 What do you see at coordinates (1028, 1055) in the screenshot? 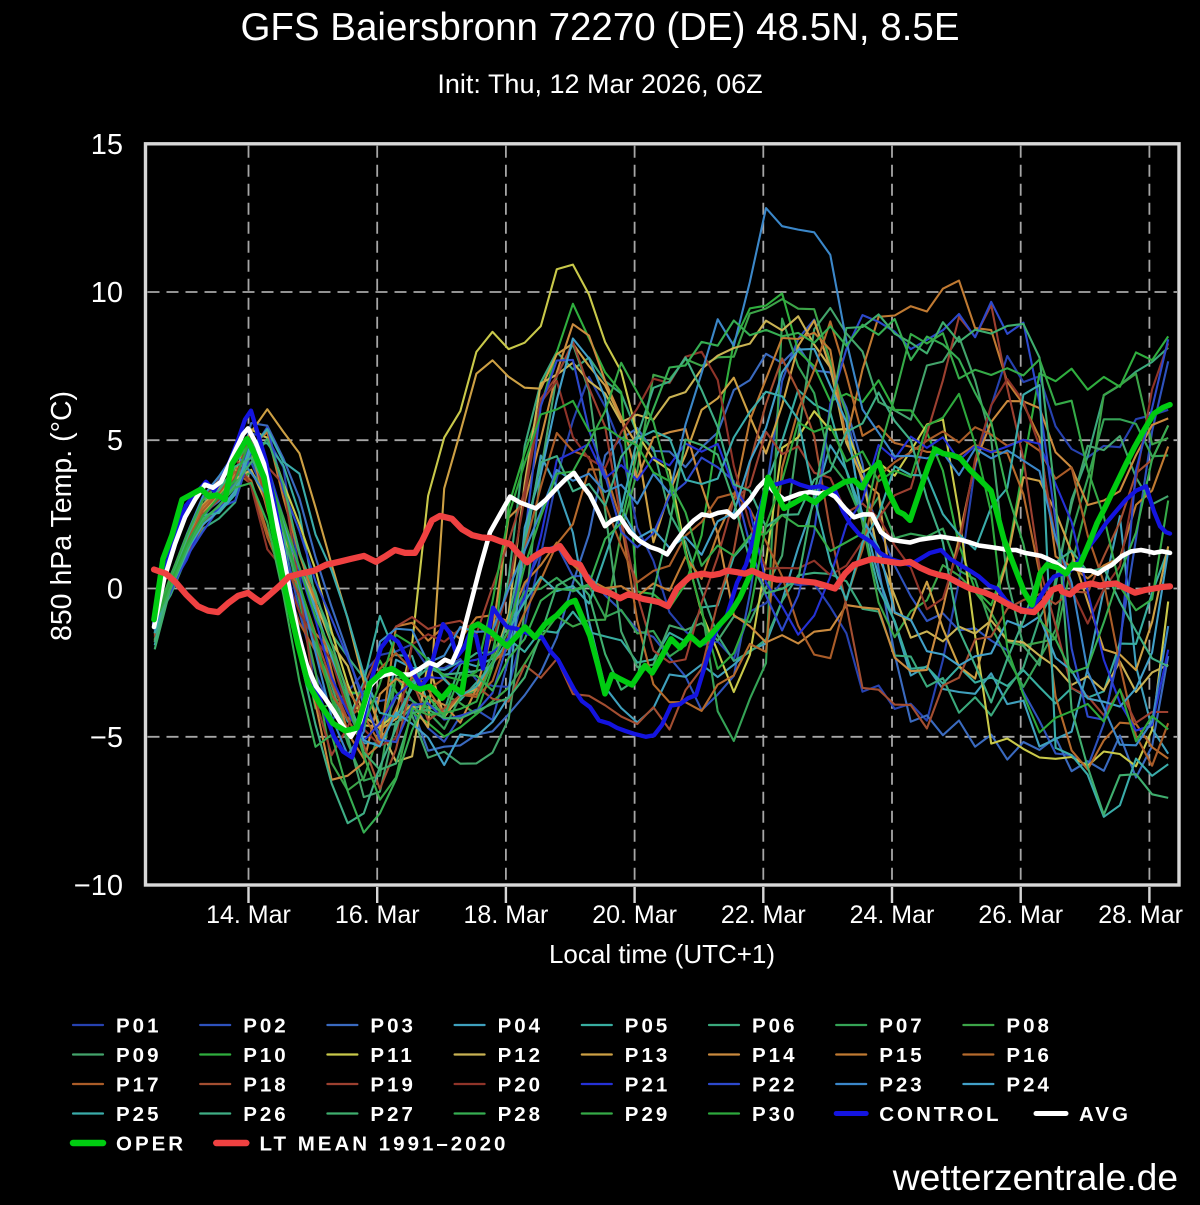
I see `svg-text: P16` at bounding box center [1028, 1055].